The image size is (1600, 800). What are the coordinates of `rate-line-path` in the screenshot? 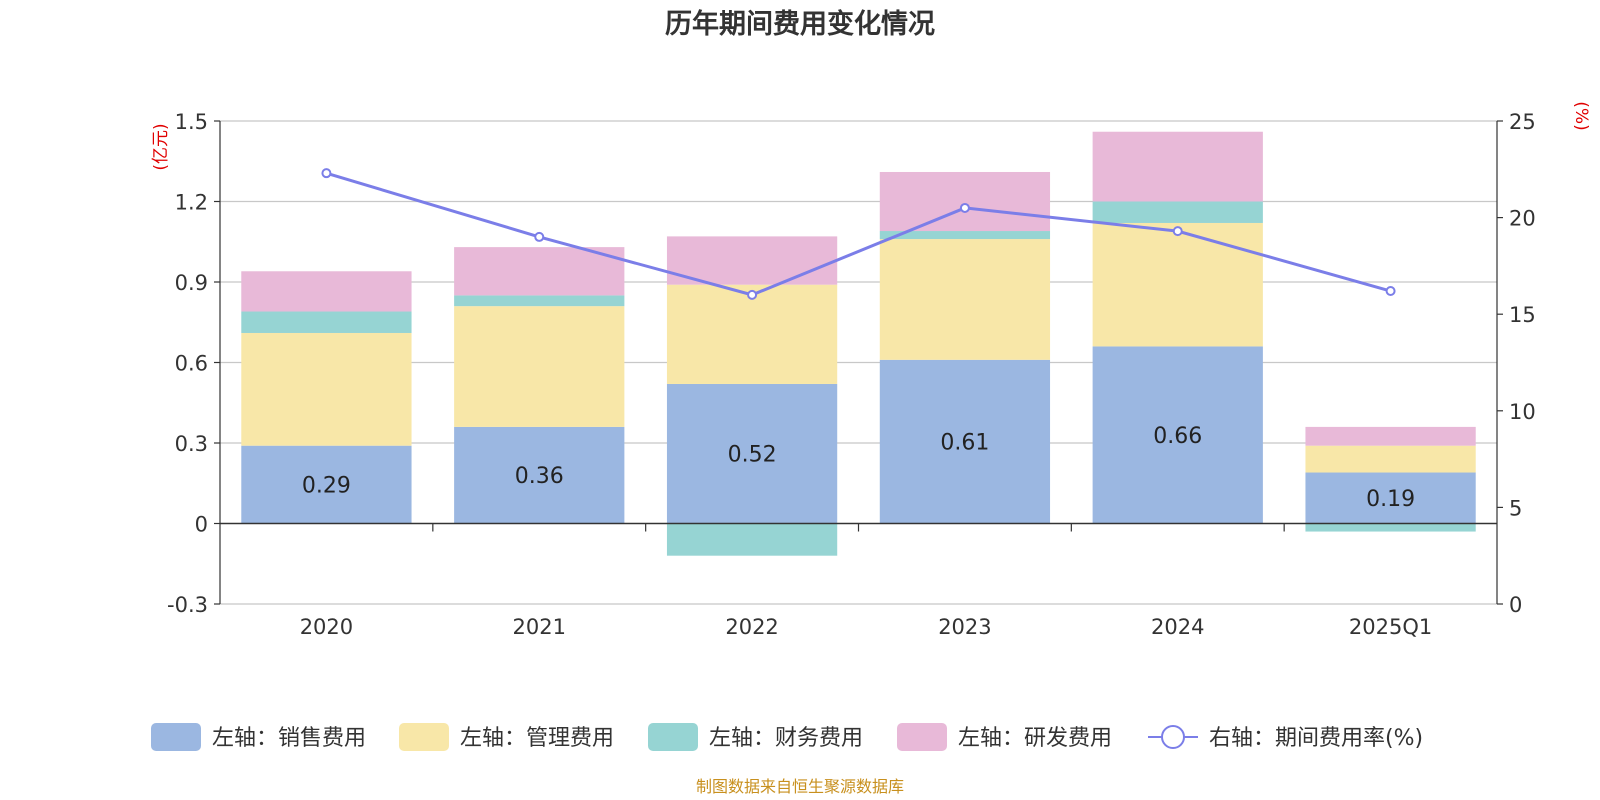 It's located at (858, 234).